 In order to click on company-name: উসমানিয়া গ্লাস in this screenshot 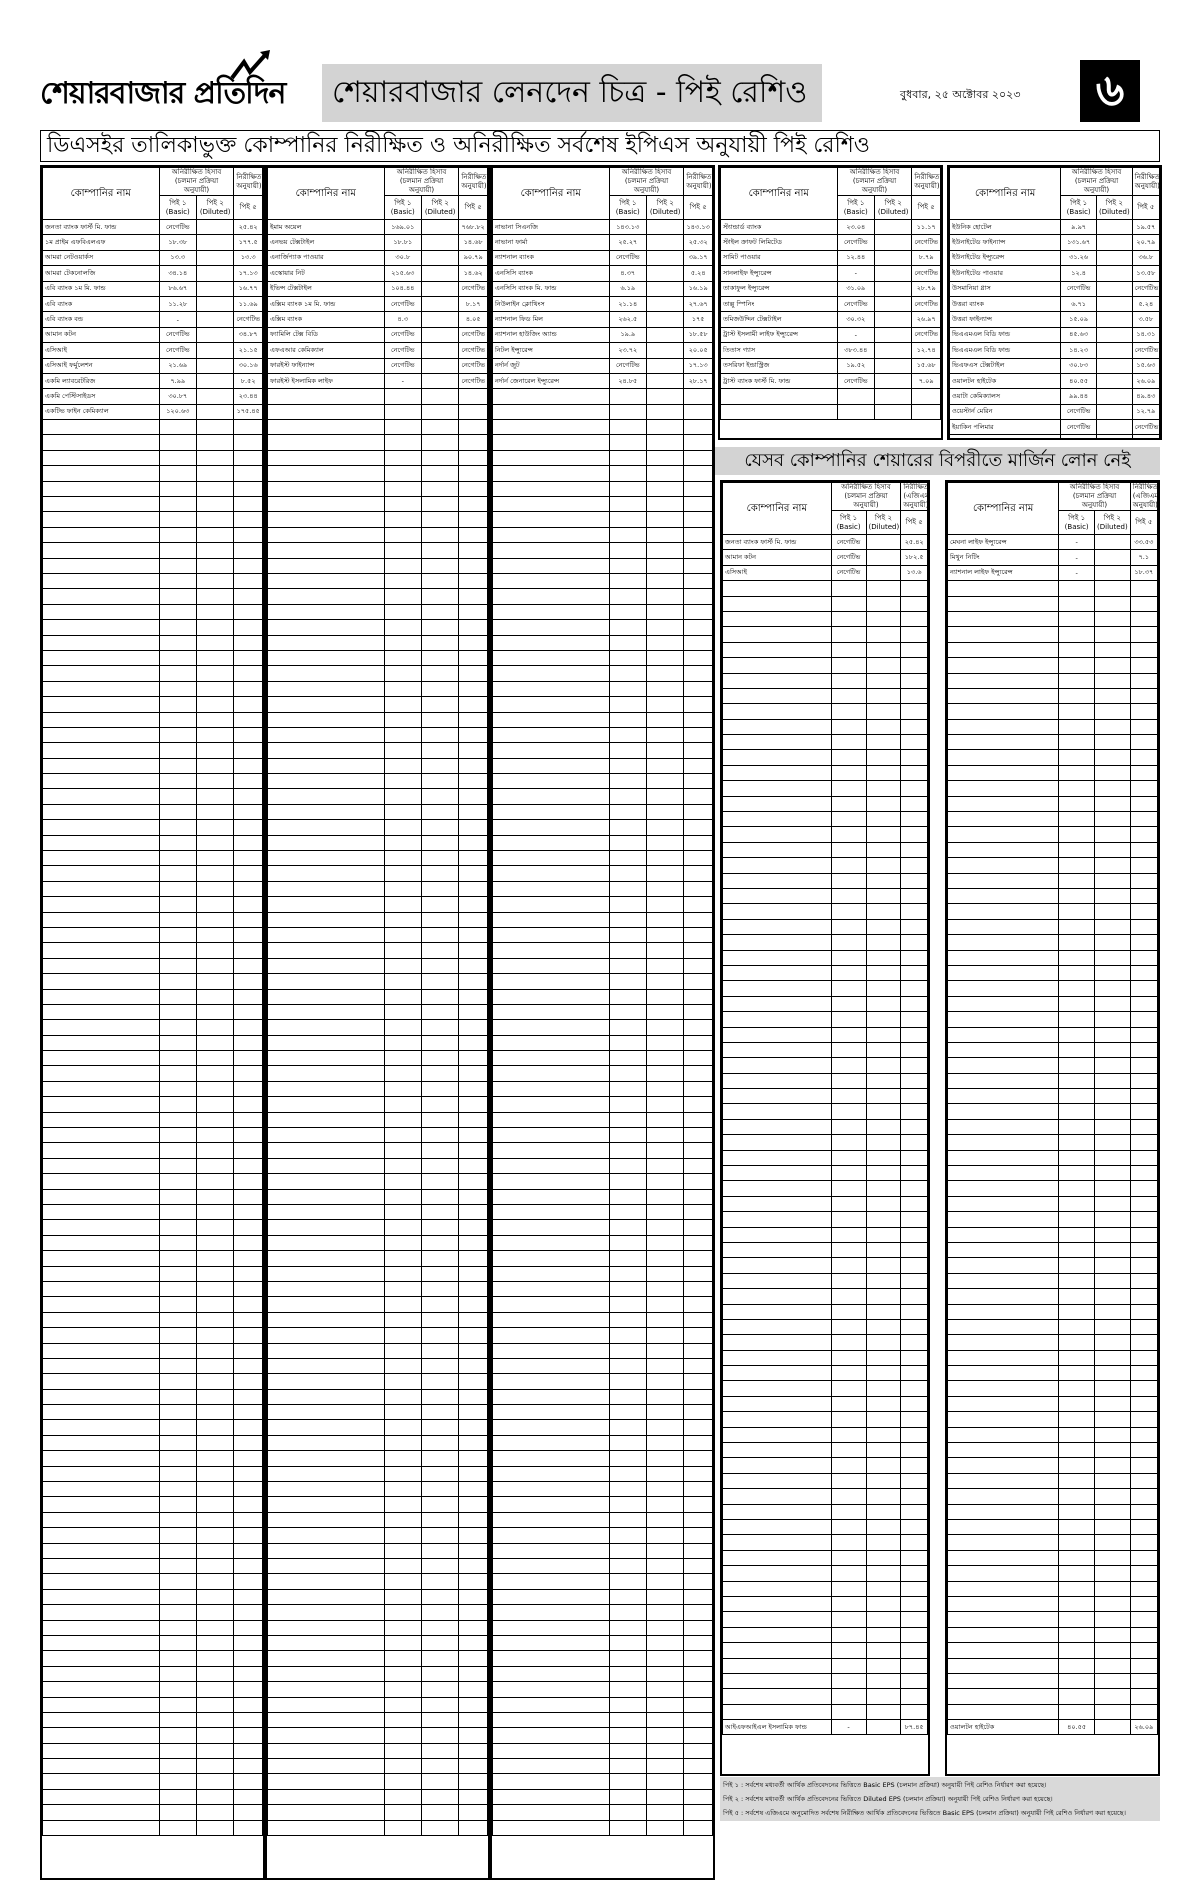, I will do `click(1005, 288)`.